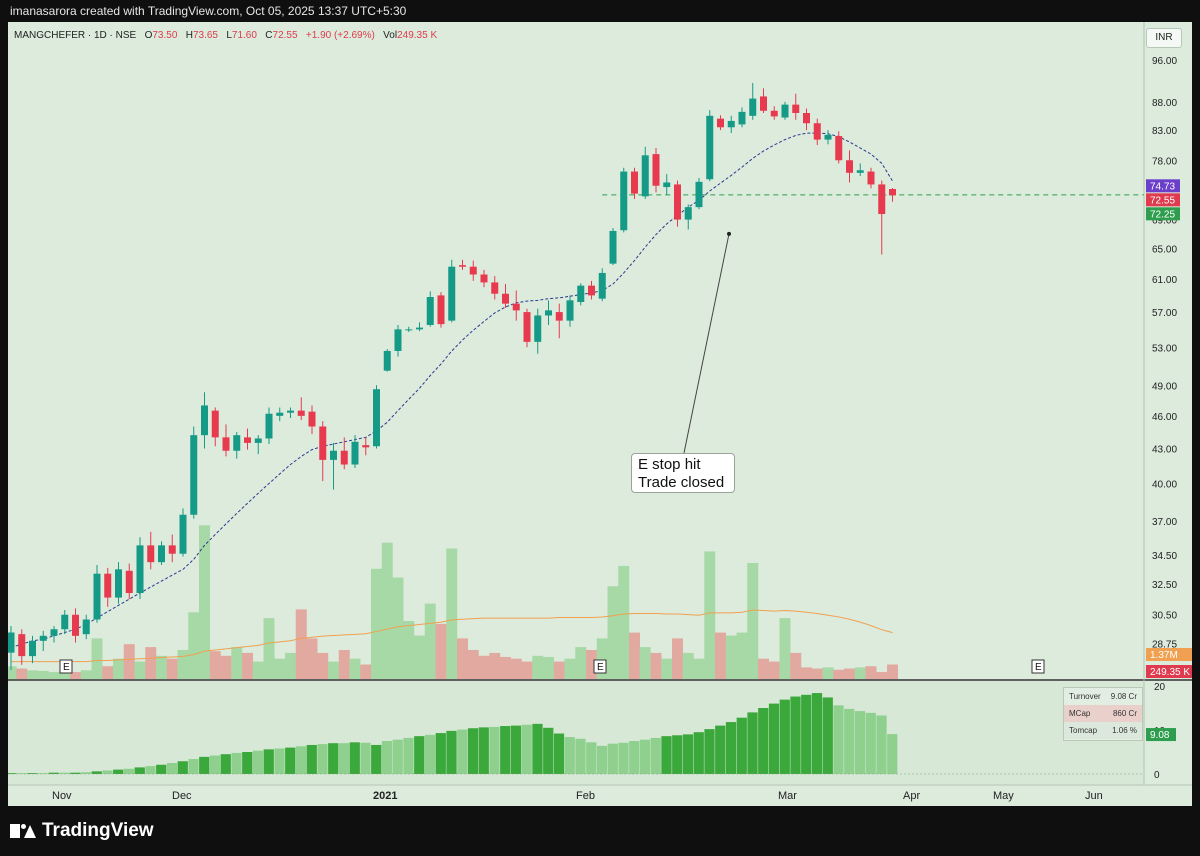 This screenshot has height=856, width=1200. I want to click on time-axis-label: Apr, so click(911, 796).